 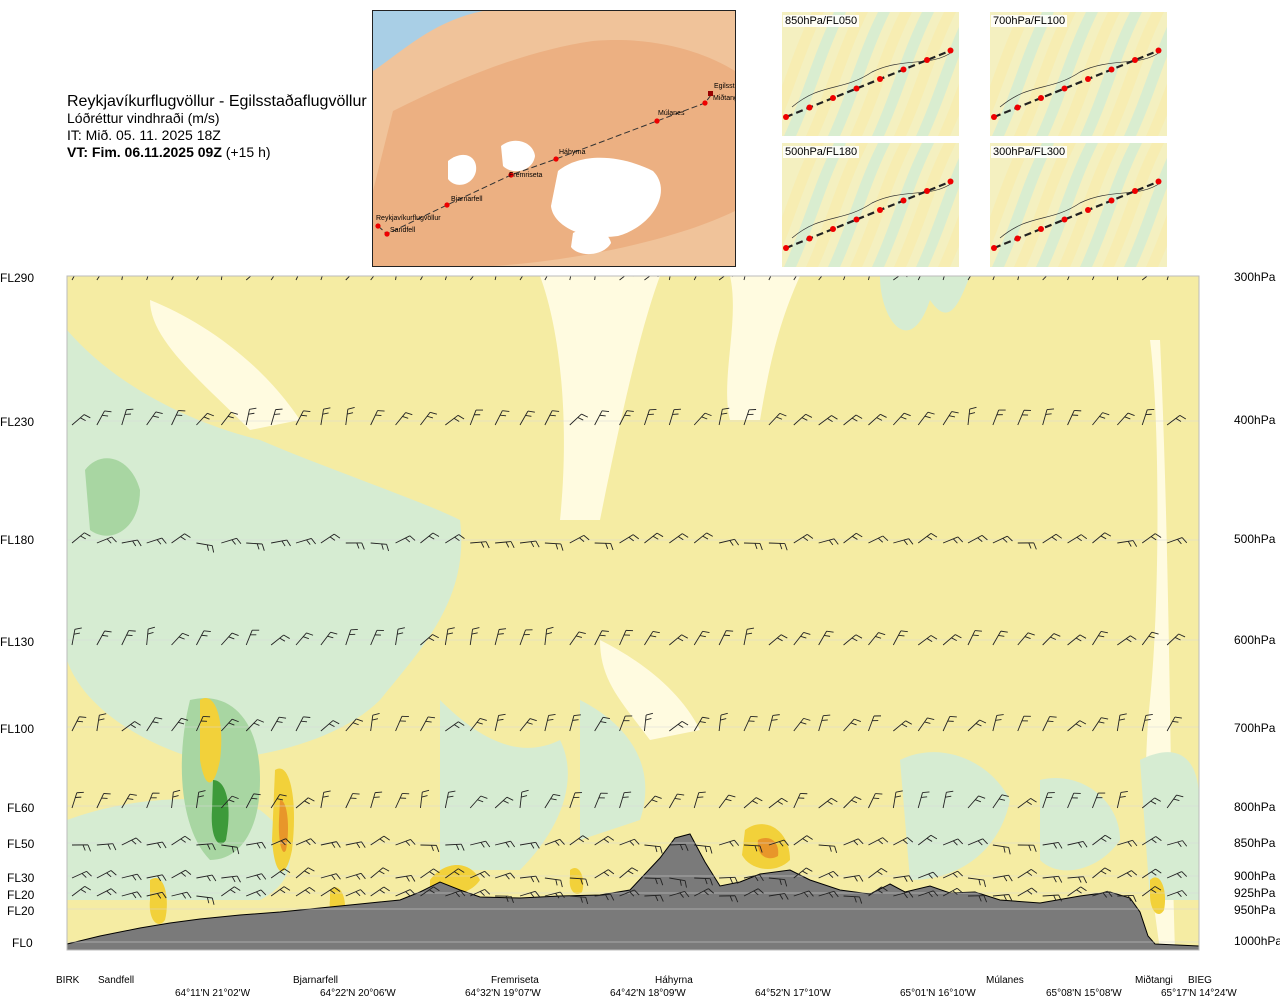 I want to click on fl-label-20a: FL20, so click(x=21, y=895).